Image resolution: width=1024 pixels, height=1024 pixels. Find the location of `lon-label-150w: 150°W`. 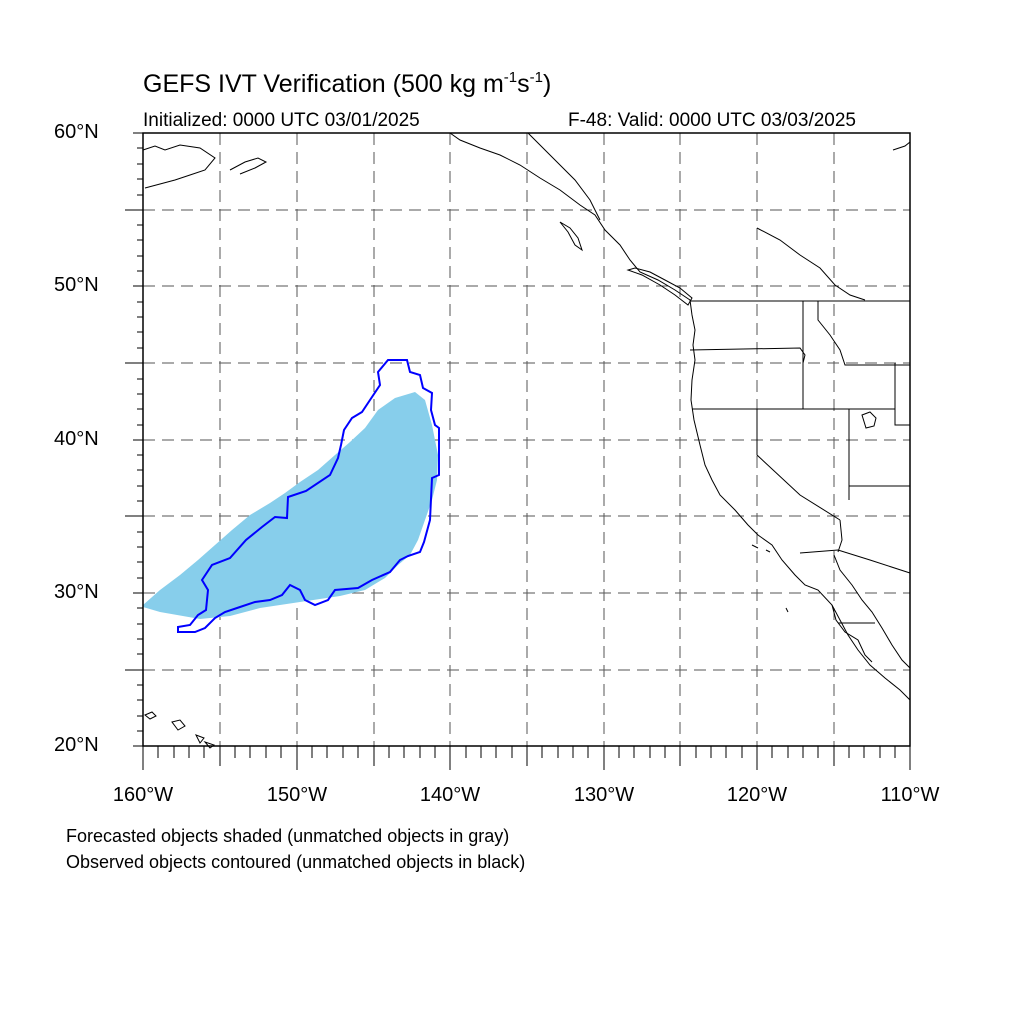

lon-label-150w: 150°W is located at coordinates (297, 795).